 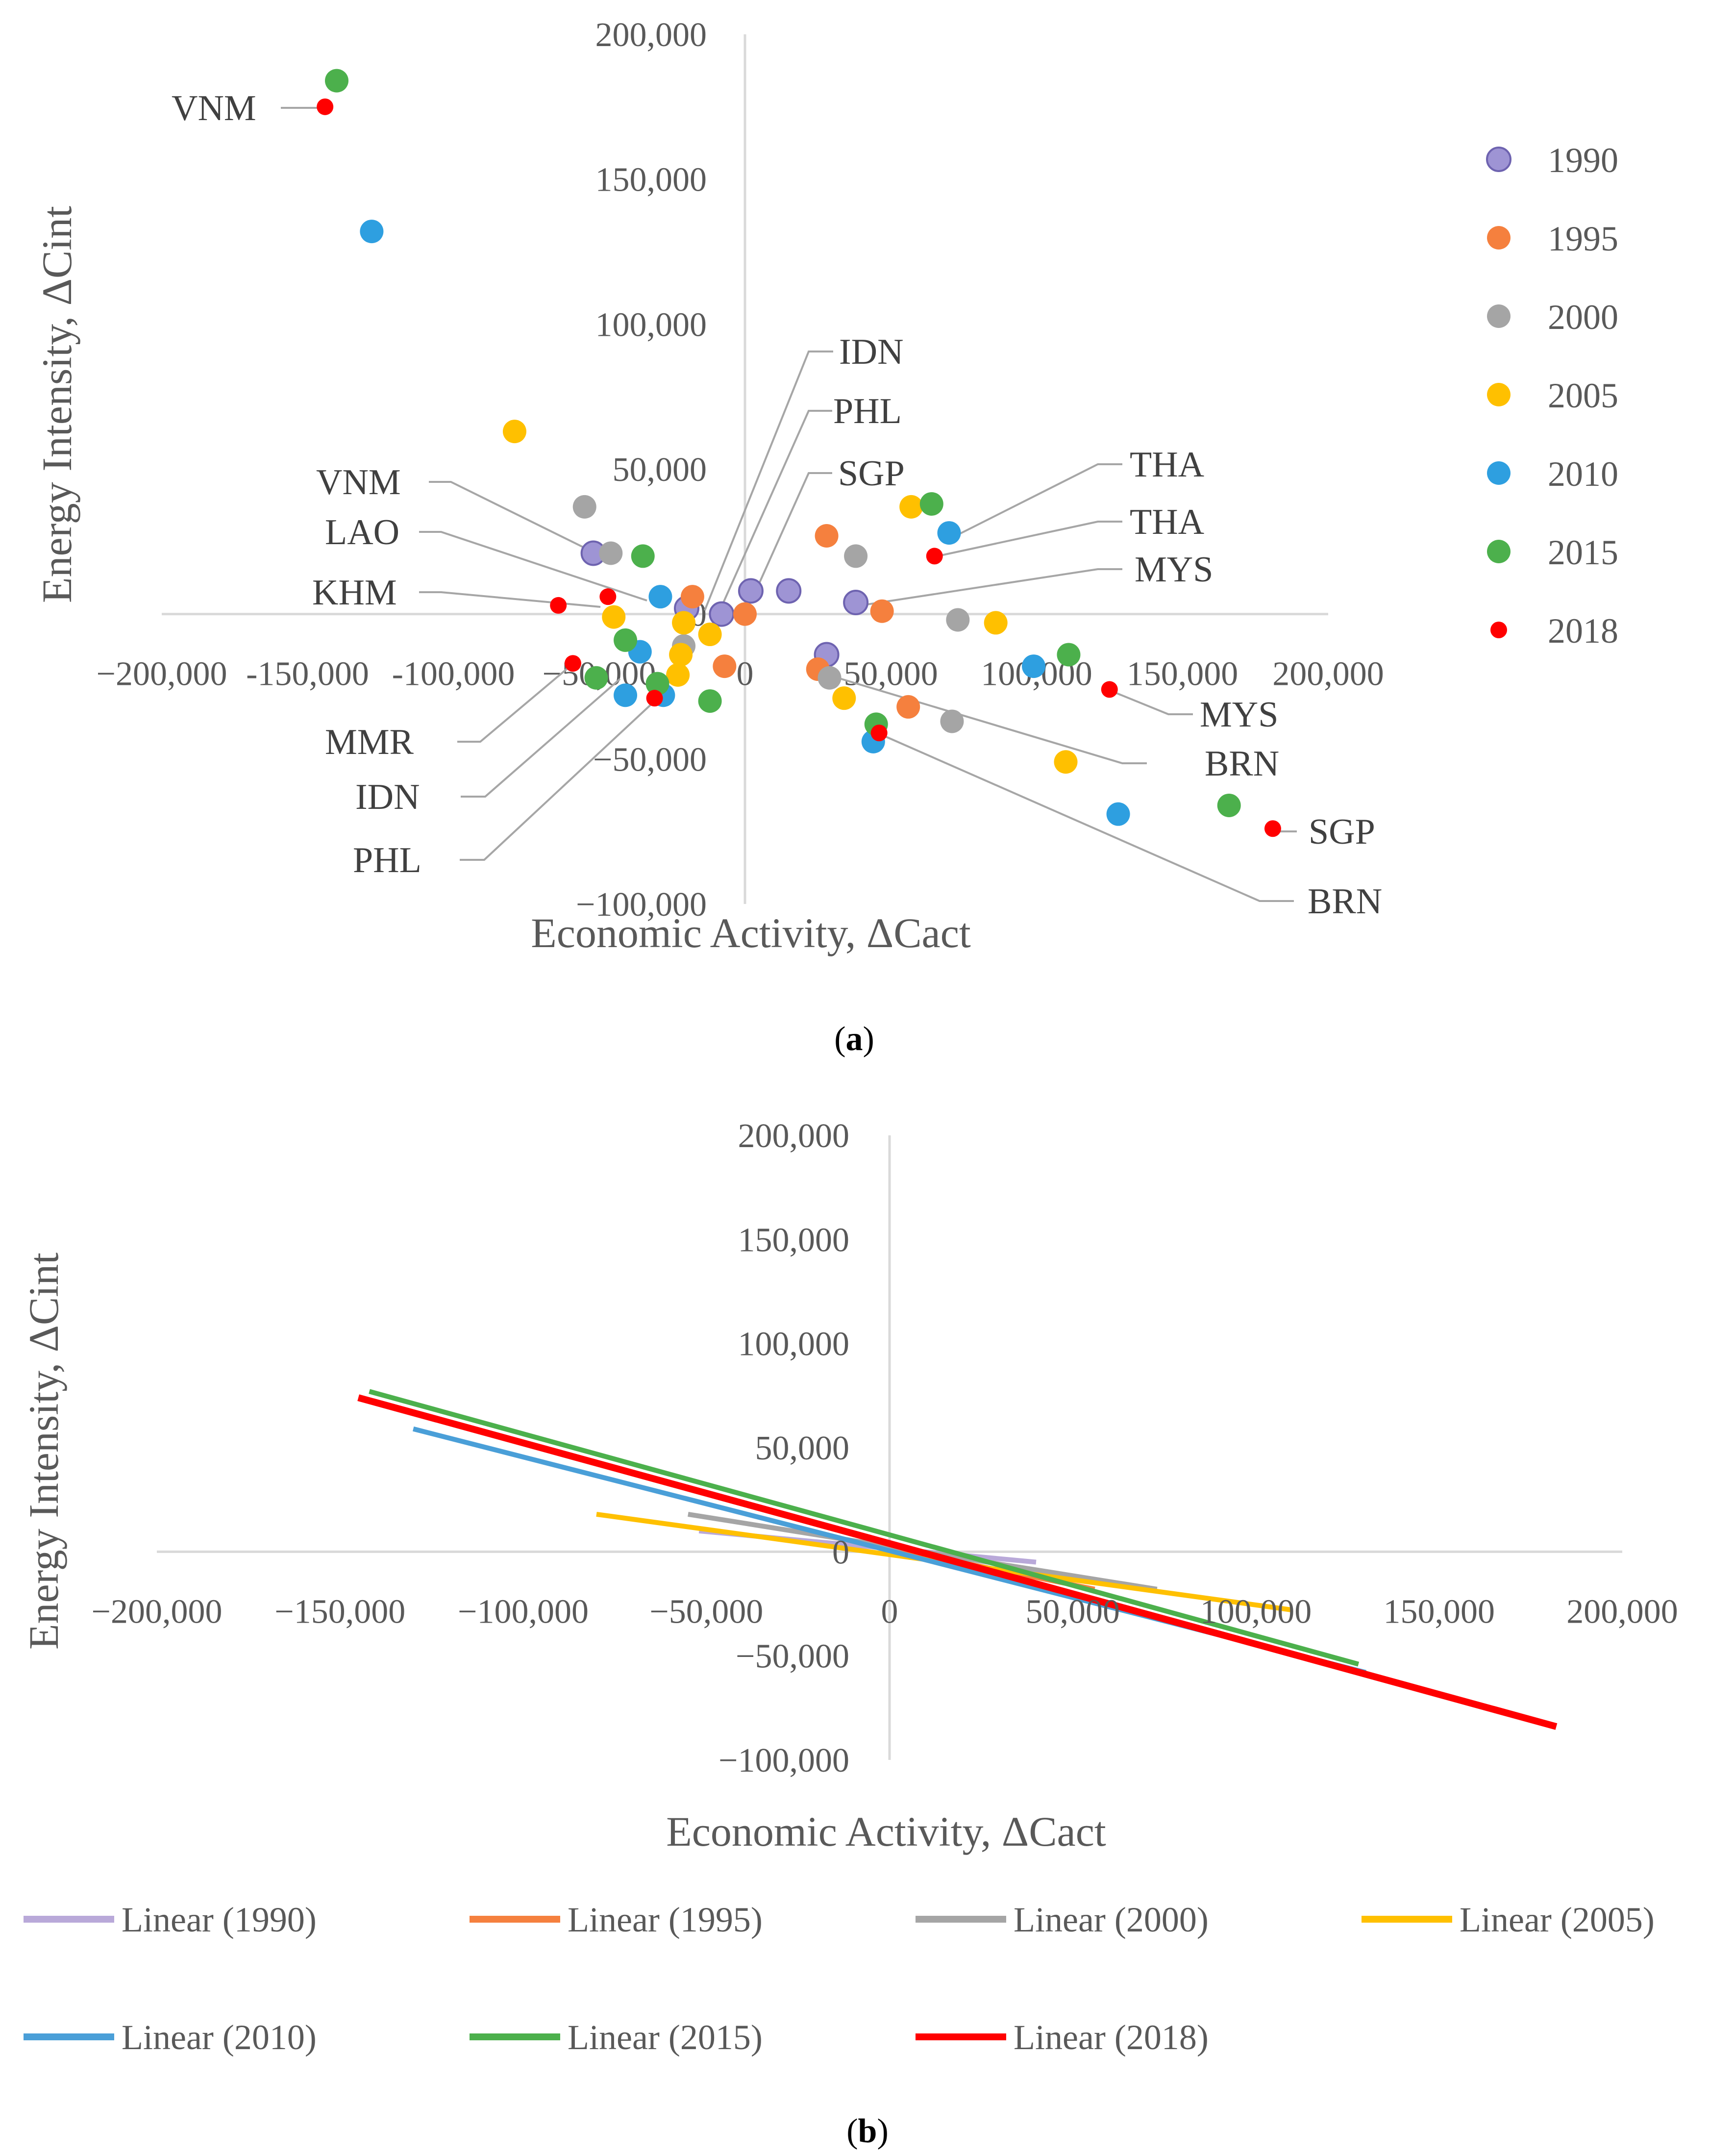 I want to click on legend-label-2010: 2010, so click(x=1583, y=474).